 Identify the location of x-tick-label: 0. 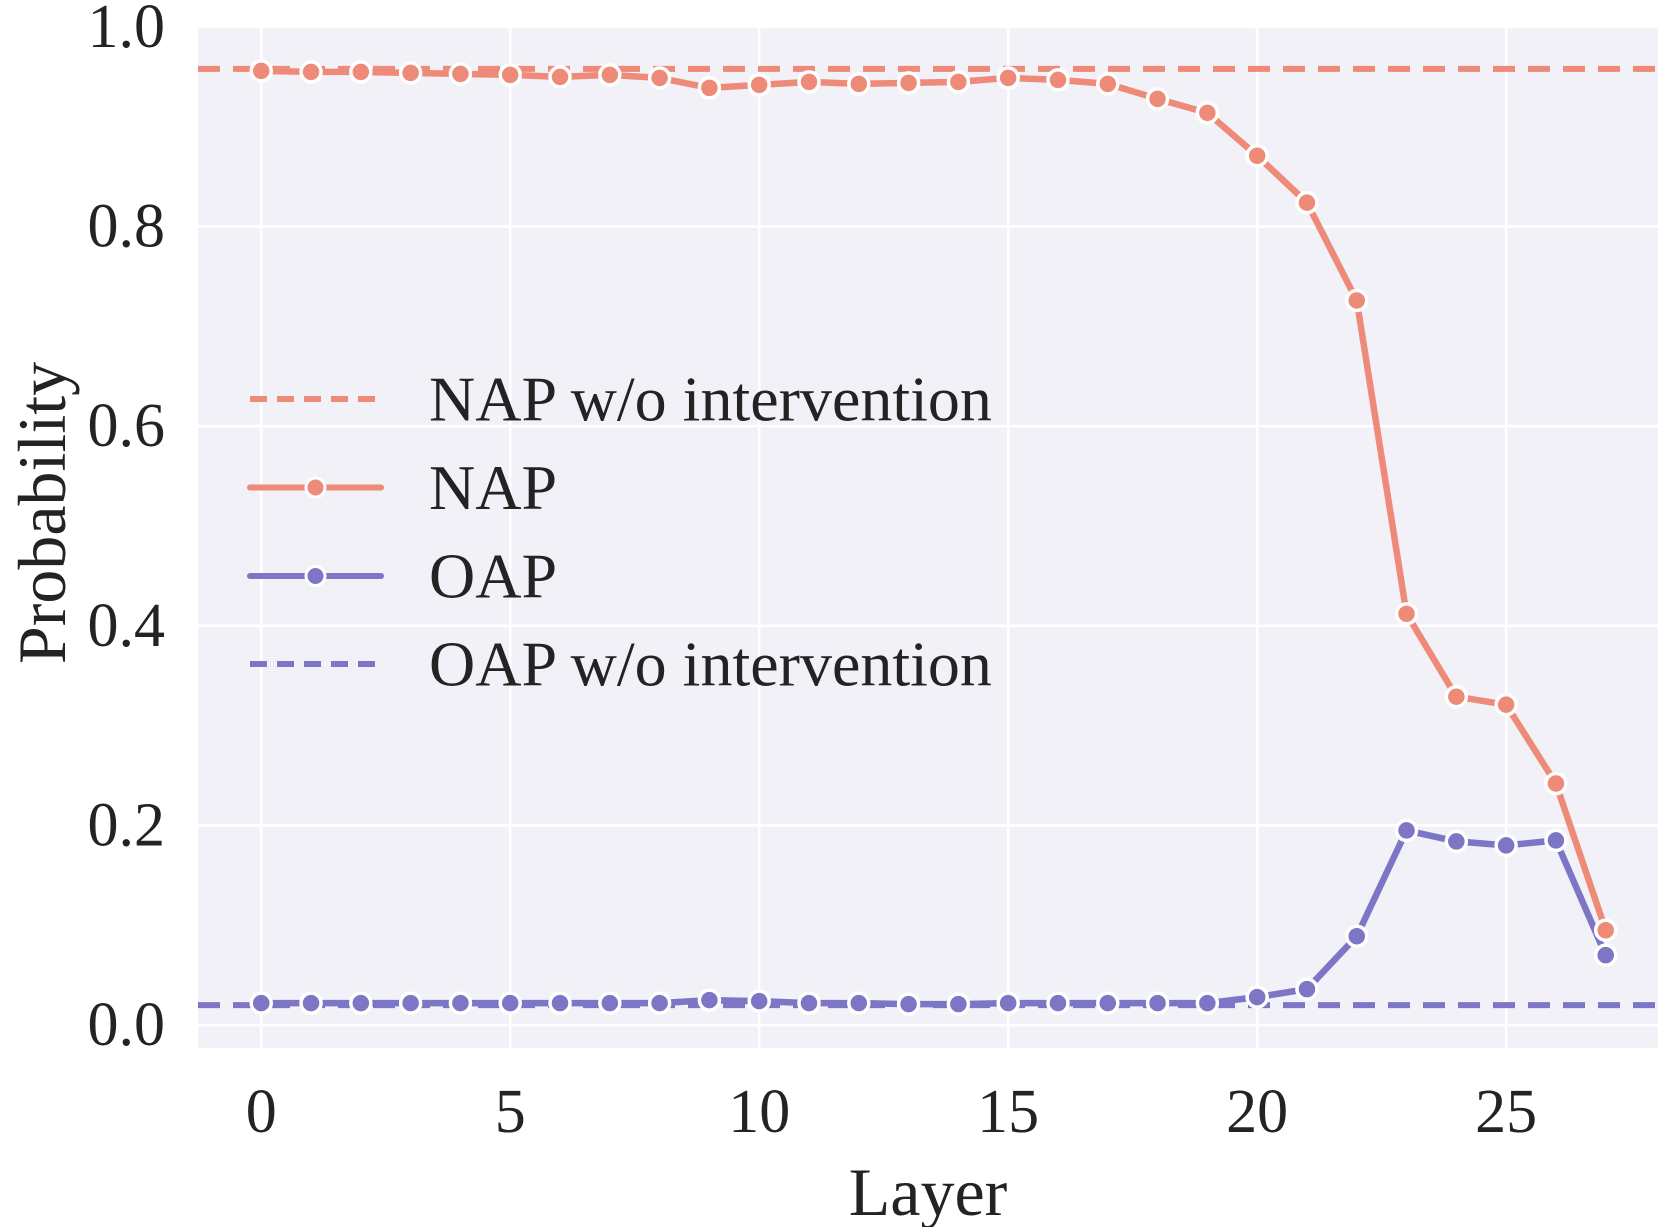
(261, 1112).